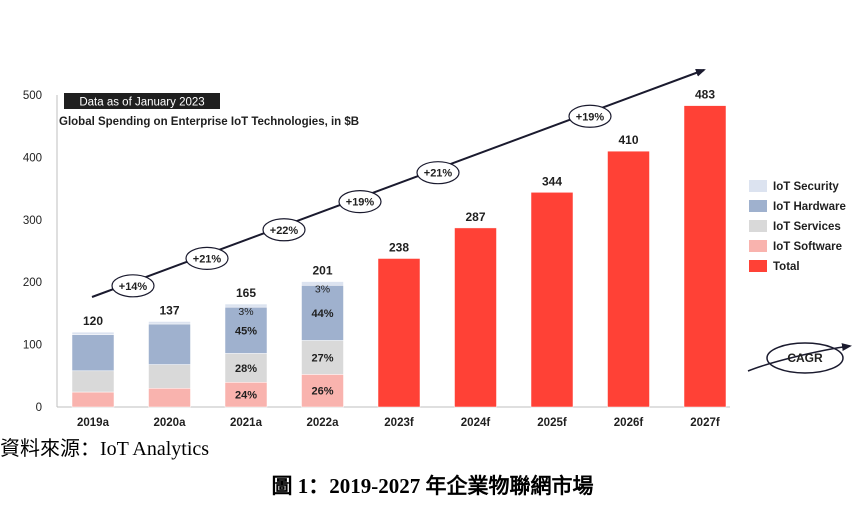  Describe the element at coordinates (807, 227) in the screenshot. I see `legend-label: IoT Services` at that location.